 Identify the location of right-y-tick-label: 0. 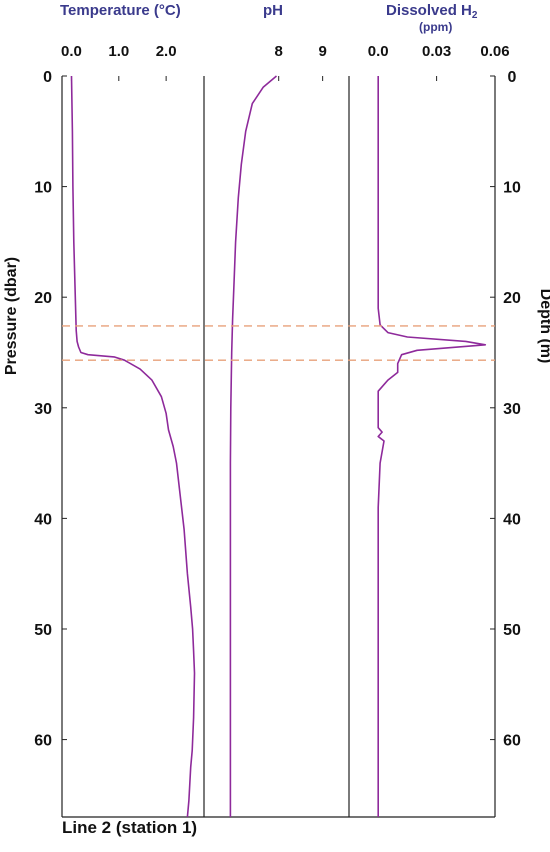
(512, 77).